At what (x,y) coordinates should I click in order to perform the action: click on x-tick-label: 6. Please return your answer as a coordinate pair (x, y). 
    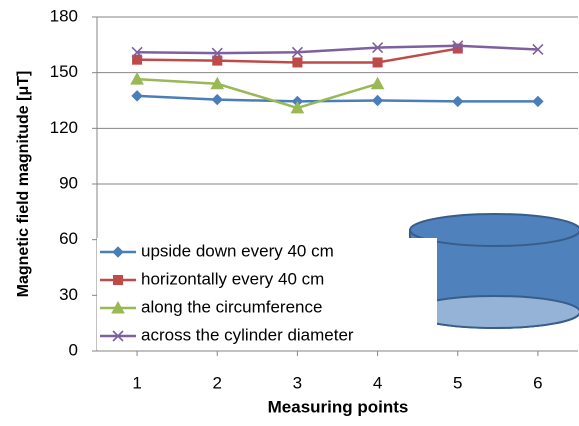
    Looking at the image, I should click on (537, 382).